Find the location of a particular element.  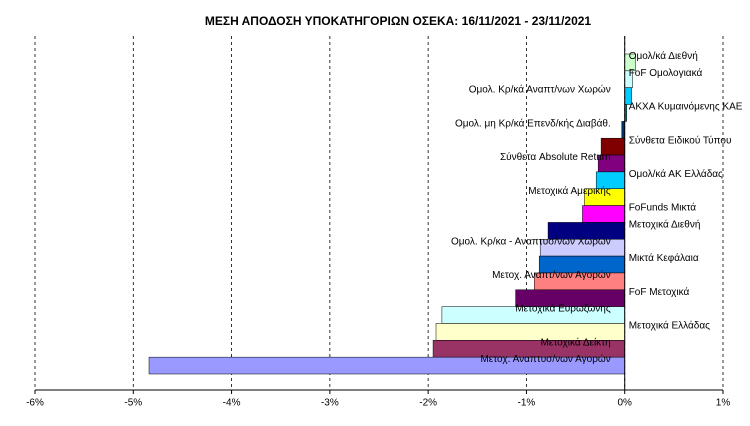

category-label: Ομολ/κά ΑΚ Ελλάδας is located at coordinates (676, 174).